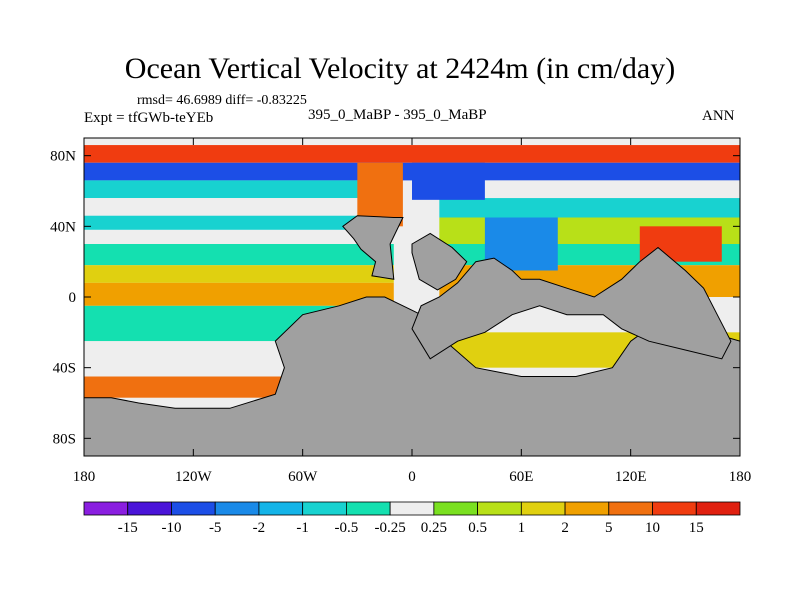 The image size is (800, 600). Describe the element at coordinates (303, 477) in the screenshot. I see `x-tick-label: 60W` at that location.